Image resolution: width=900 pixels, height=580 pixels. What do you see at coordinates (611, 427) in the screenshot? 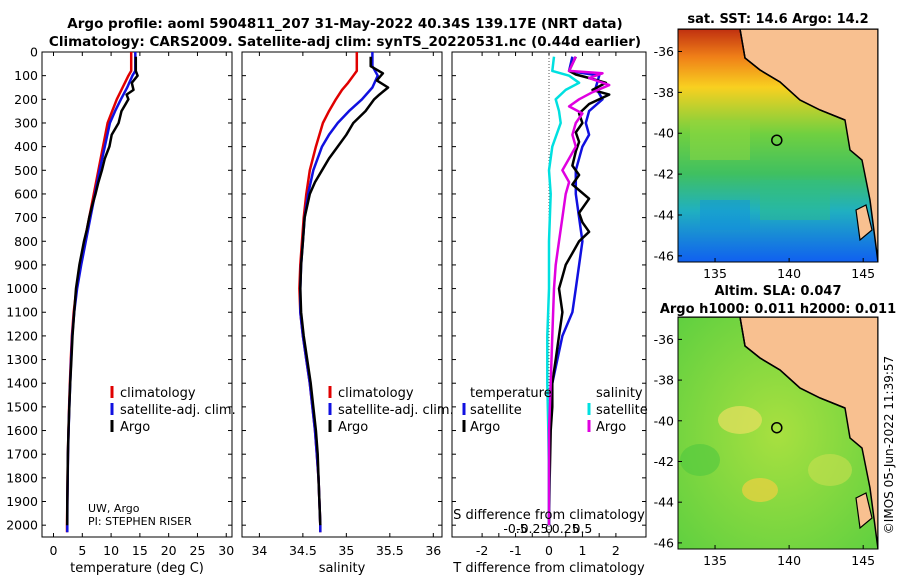
I see `legend-label-s-argo: Argo` at bounding box center [611, 427].